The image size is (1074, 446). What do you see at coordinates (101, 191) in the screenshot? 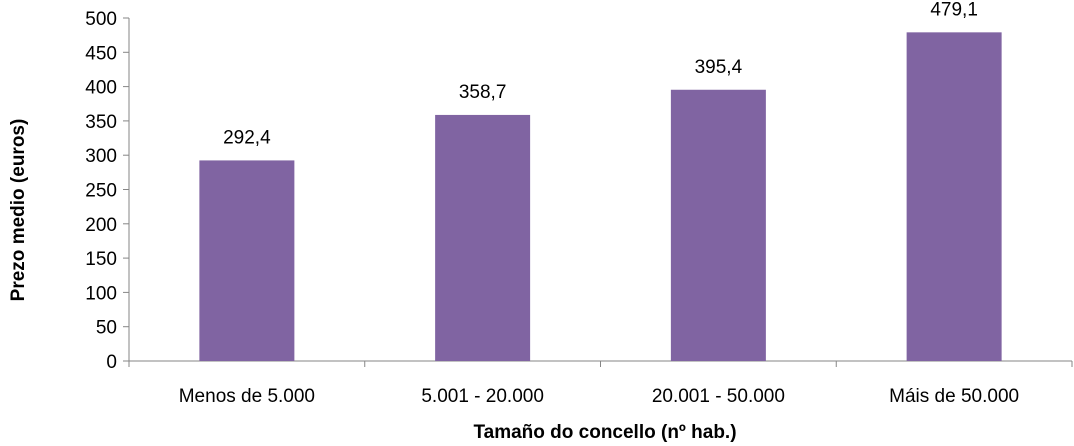
I see `y-tick-label: 250` at bounding box center [101, 191].